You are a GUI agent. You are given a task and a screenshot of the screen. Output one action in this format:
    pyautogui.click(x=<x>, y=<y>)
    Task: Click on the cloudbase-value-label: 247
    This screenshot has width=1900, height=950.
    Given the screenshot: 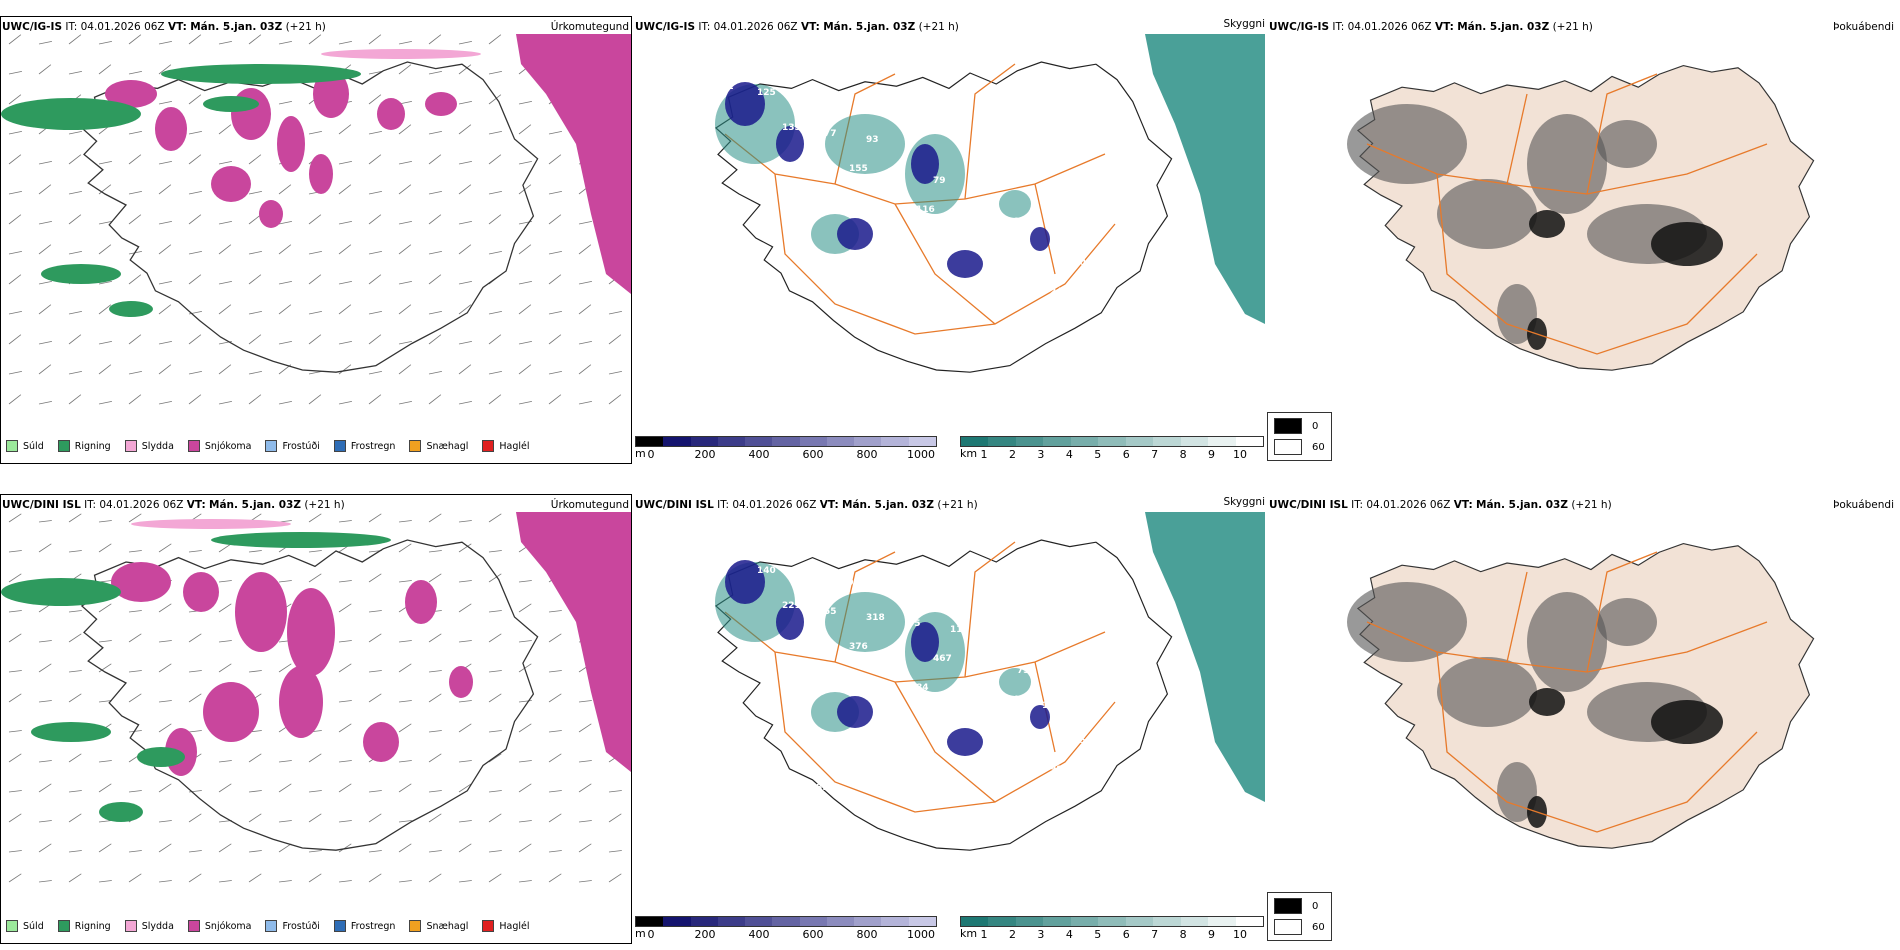 What is the action you would take?
    pyautogui.click(x=1059, y=292)
    